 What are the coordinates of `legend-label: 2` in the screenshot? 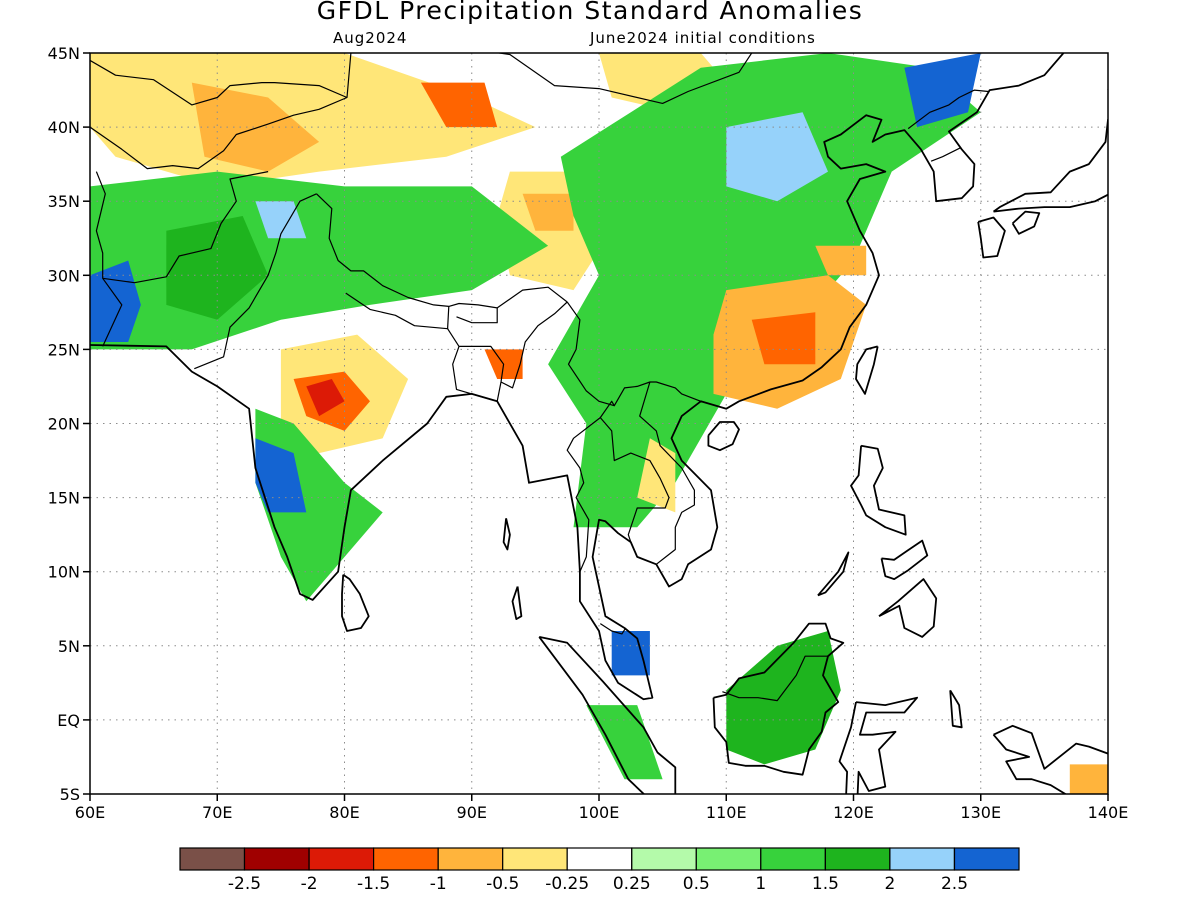 It's located at (889, 884).